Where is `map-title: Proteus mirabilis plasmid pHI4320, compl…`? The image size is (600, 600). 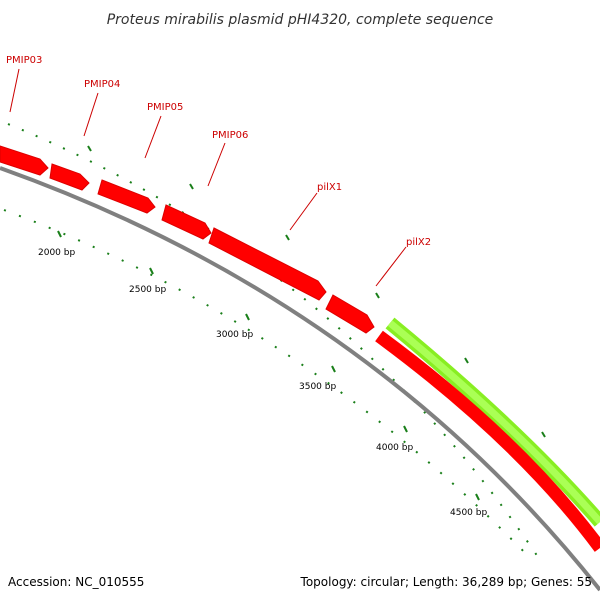 map-title: Proteus mirabilis plasmid pHI4320, compl… is located at coordinates (300, 20).